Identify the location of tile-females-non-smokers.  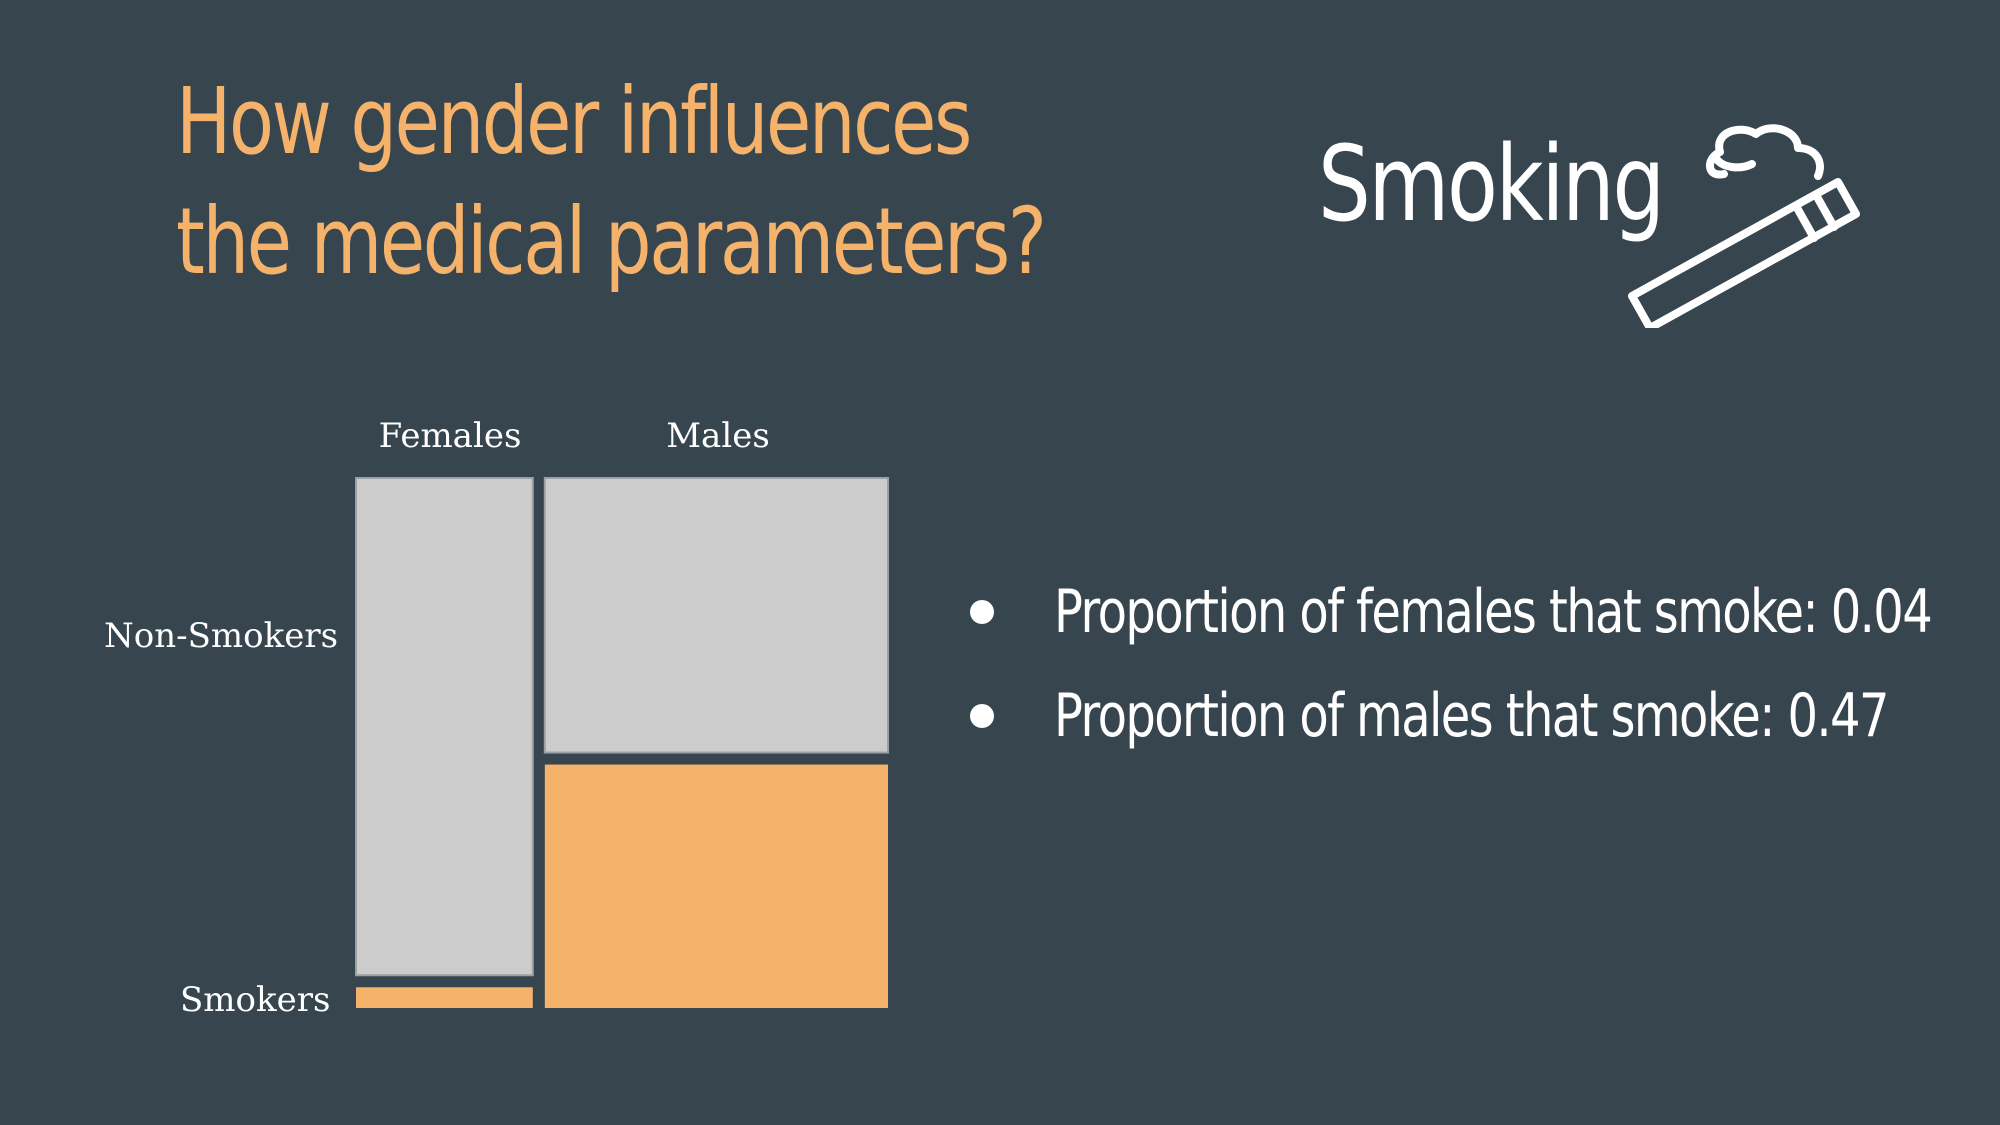
(444, 727).